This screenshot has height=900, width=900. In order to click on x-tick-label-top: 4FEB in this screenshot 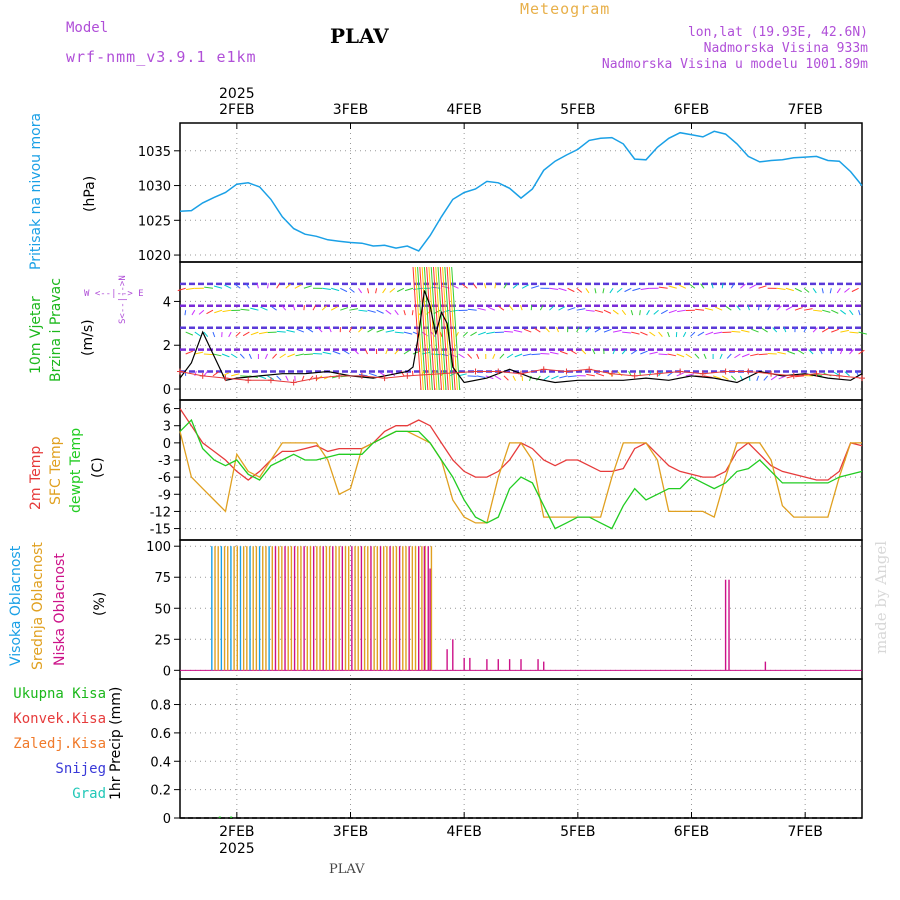, I will do `click(463, 110)`.